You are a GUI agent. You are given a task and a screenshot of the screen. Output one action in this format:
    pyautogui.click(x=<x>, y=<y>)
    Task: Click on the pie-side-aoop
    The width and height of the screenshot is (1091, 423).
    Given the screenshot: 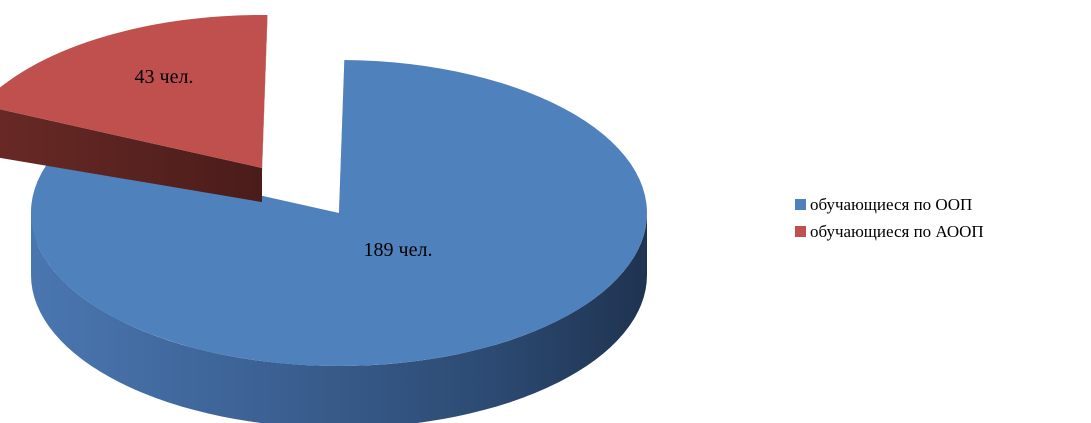 What is the action you would take?
    pyautogui.click(x=131, y=156)
    